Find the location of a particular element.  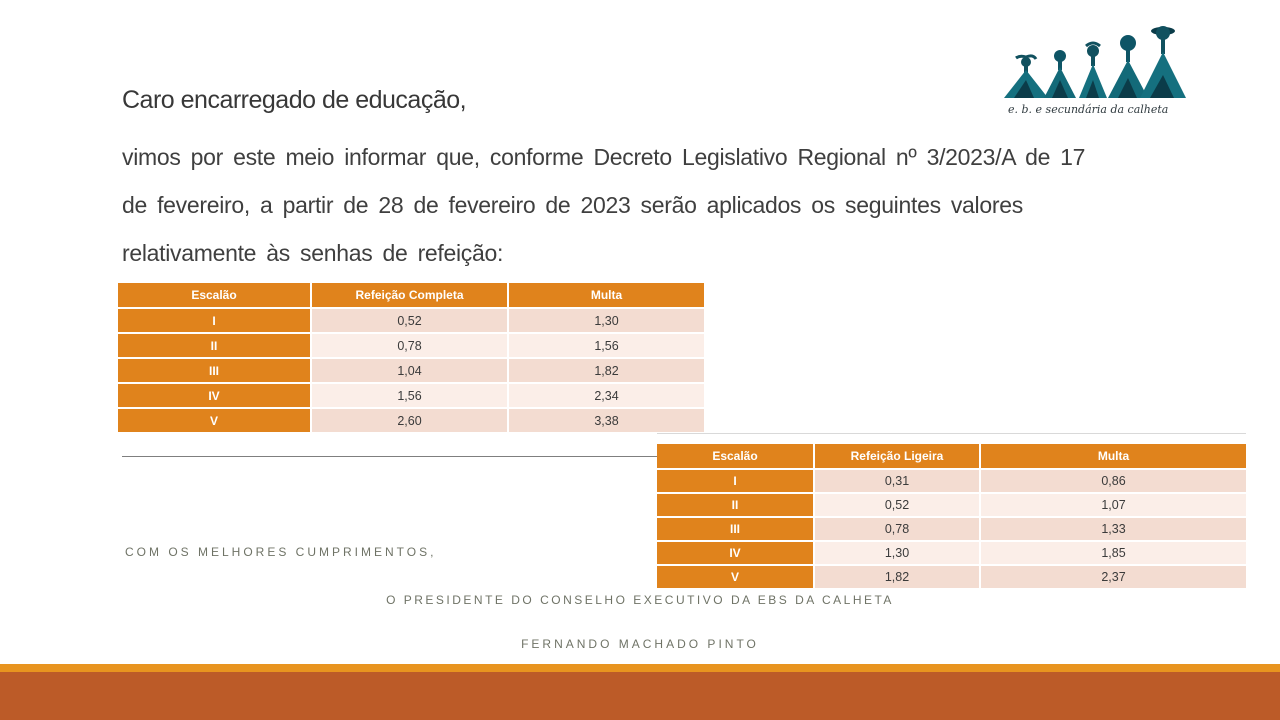

value-cell: 2,34 is located at coordinates (606, 395).